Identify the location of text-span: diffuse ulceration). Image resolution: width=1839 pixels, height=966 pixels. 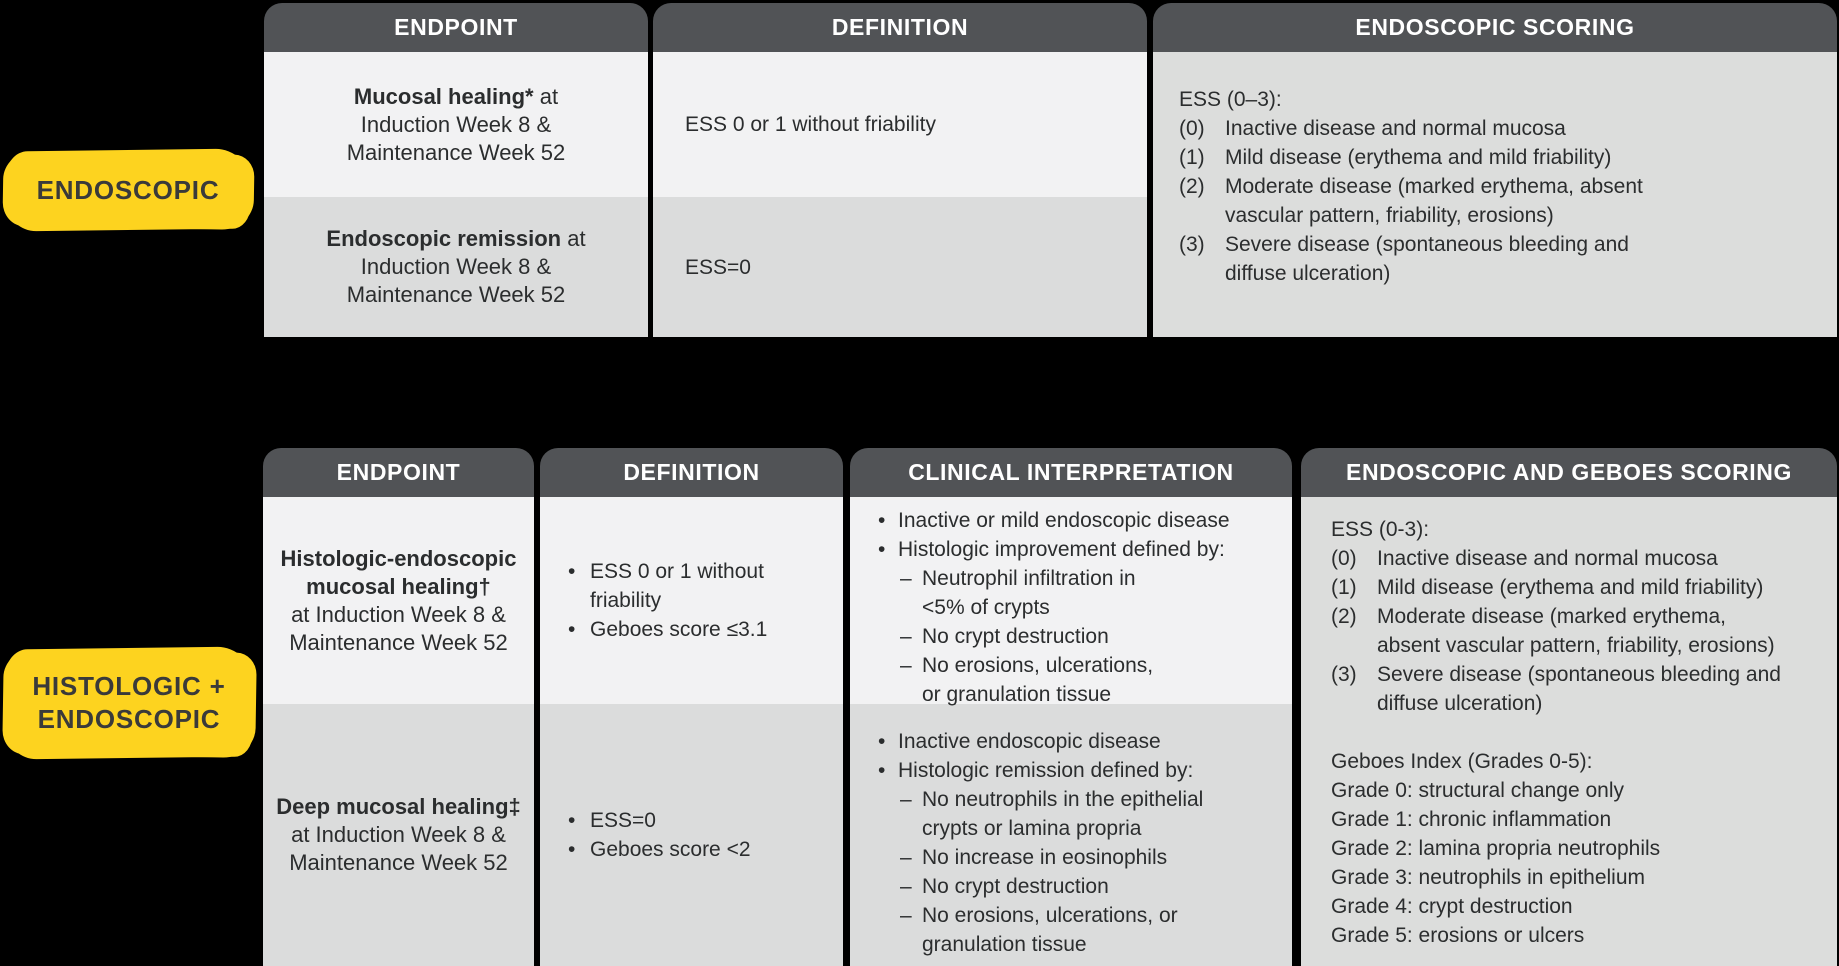
(1460, 703).